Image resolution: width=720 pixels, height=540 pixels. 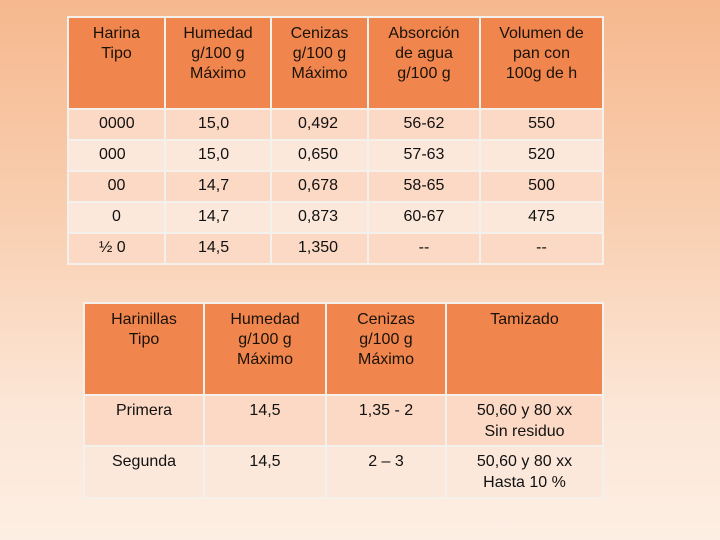 I want to click on cell-tipo: Primera, so click(x=144, y=420).